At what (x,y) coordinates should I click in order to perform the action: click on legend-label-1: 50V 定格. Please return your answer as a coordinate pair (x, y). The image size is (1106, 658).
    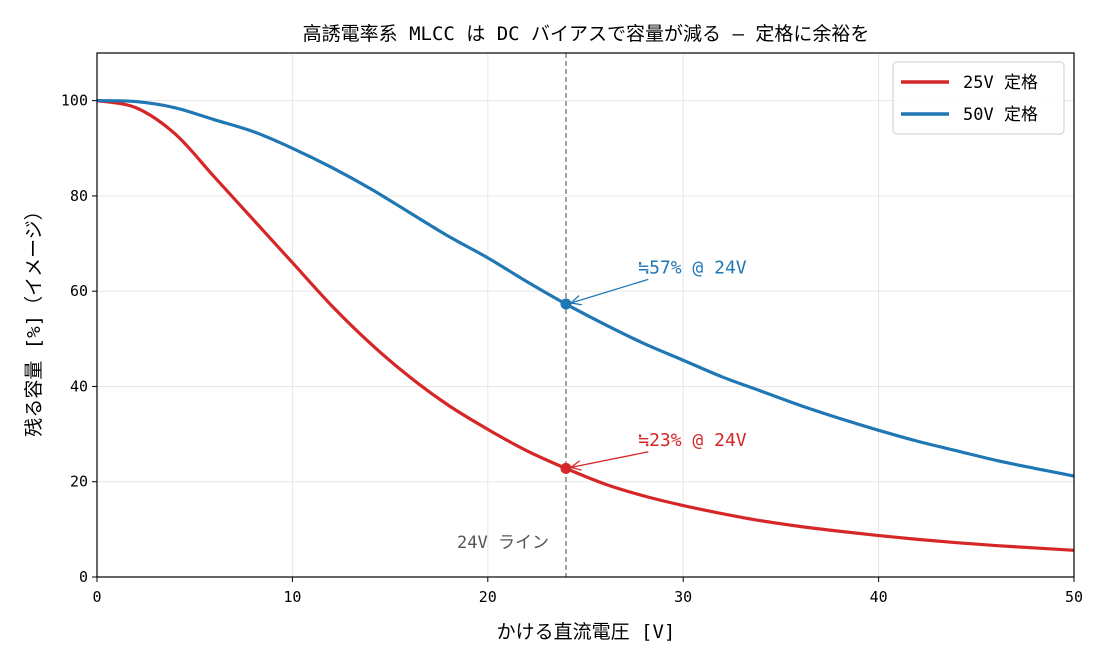
    Looking at the image, I should click on (1000, 115).